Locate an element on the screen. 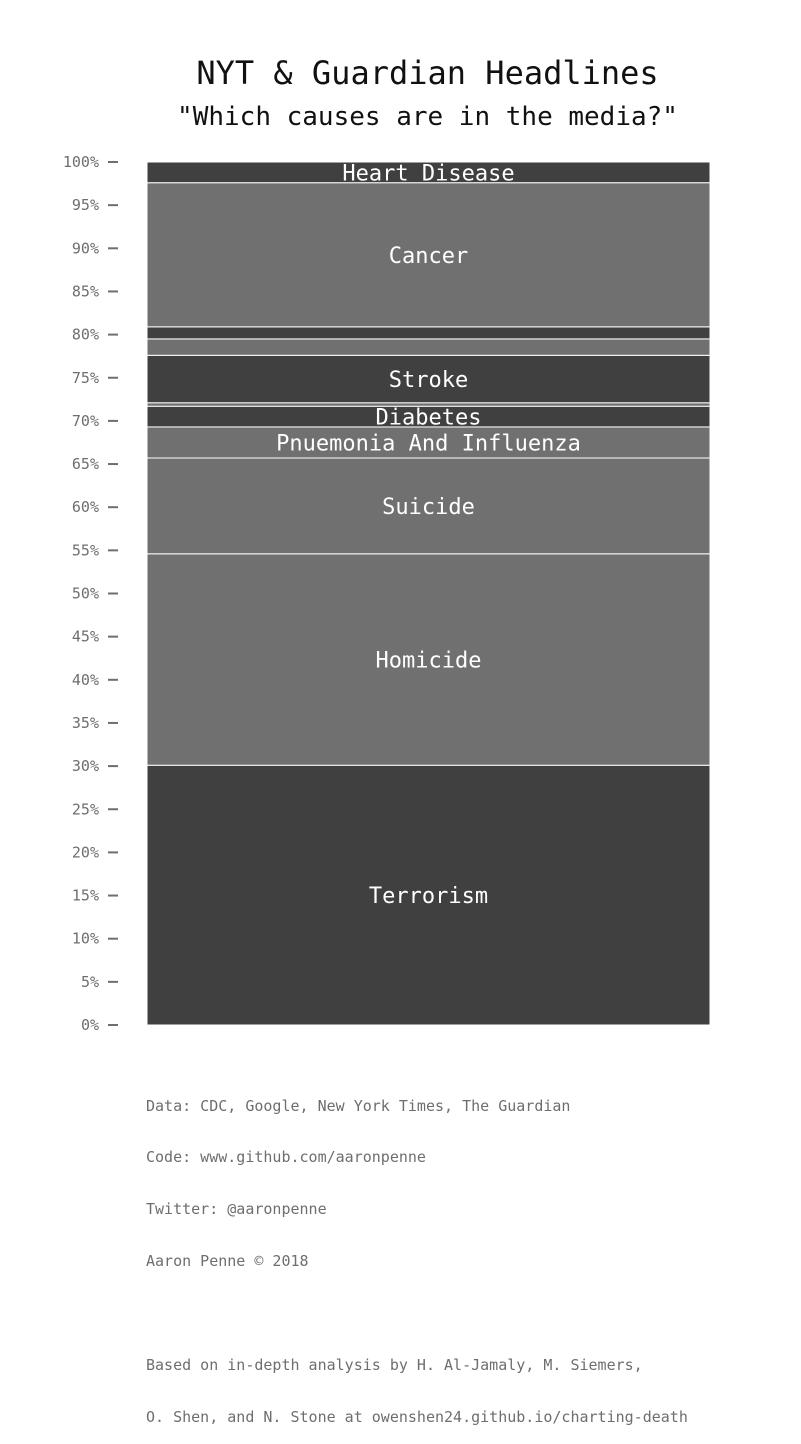  y-tick-label: 5% is located at coordinates (90, 982).